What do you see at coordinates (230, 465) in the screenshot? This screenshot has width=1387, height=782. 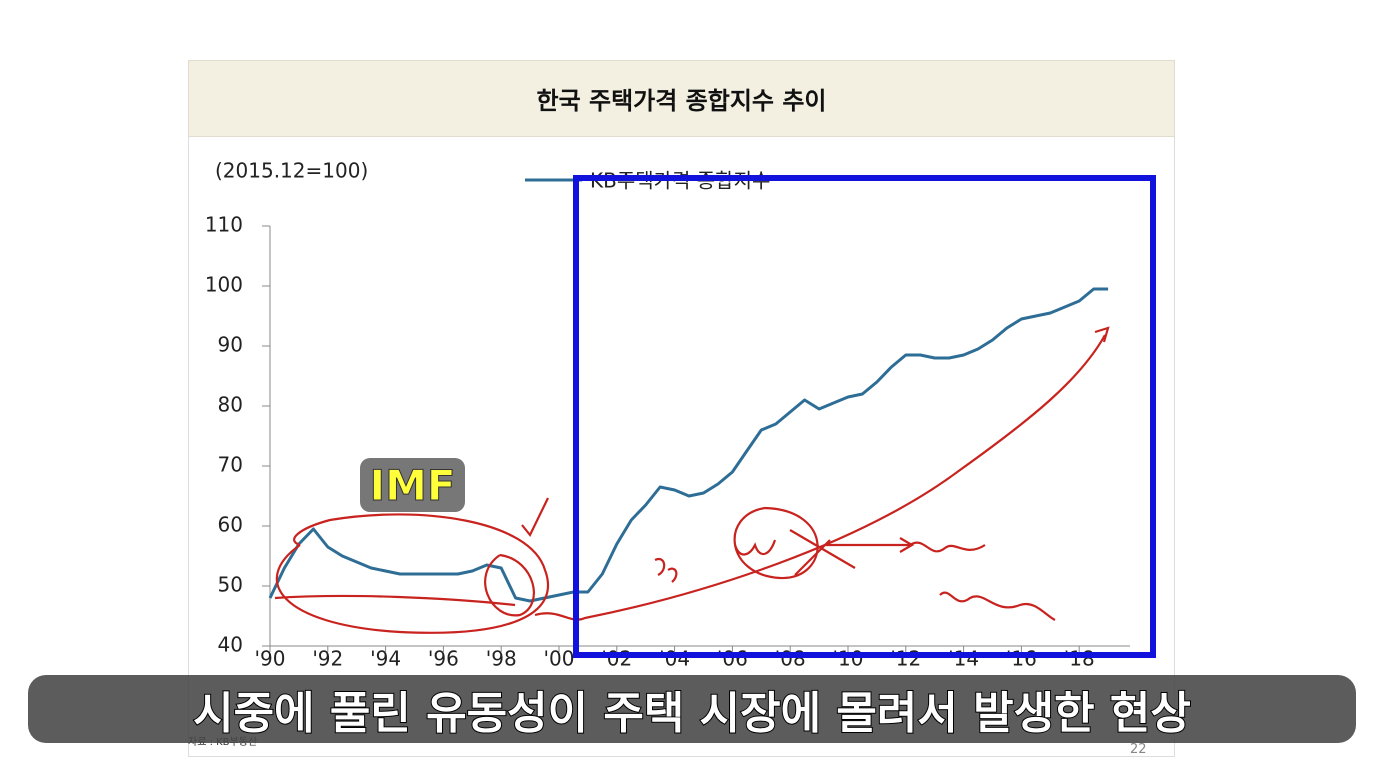 I see `y-tick-label: 70` at bounding box center [230, 465].